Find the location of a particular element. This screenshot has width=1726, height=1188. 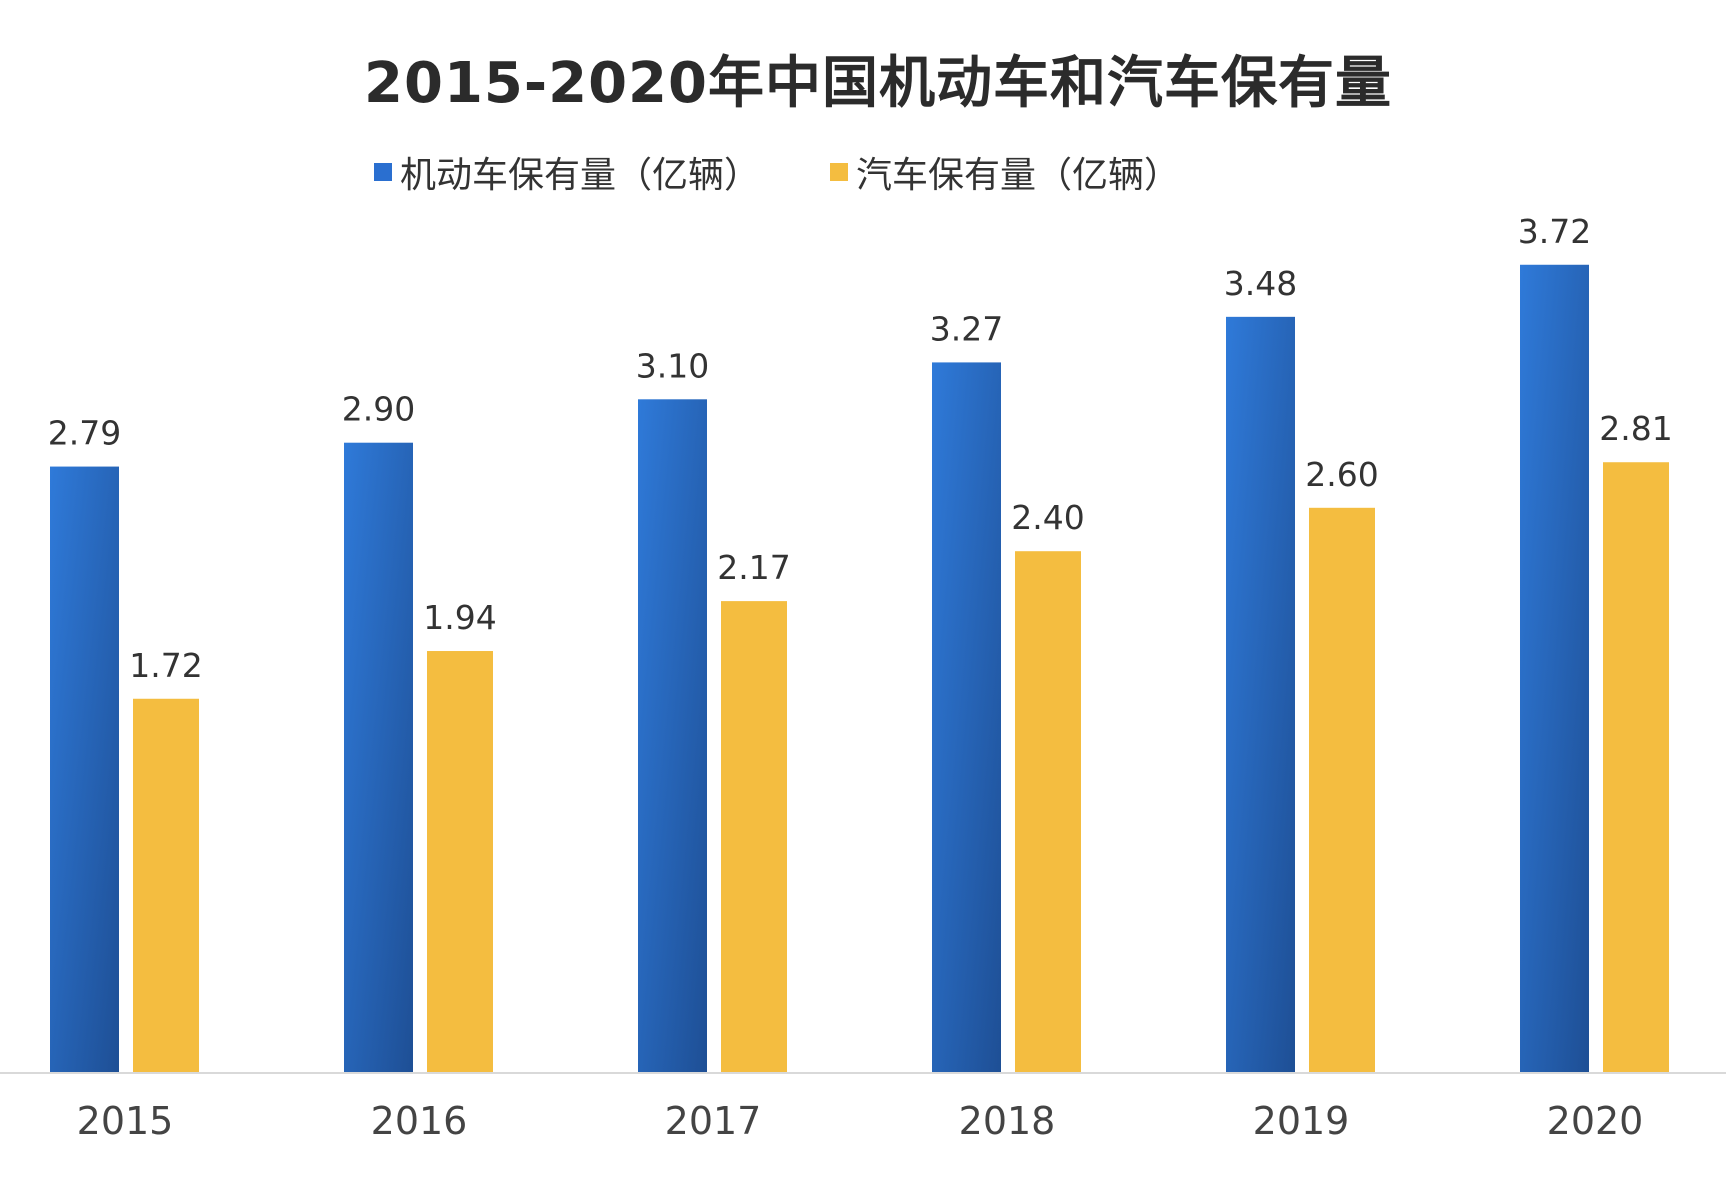

legend-label: 机动车保有量（亿辆） is located at coordinates (580, 175).